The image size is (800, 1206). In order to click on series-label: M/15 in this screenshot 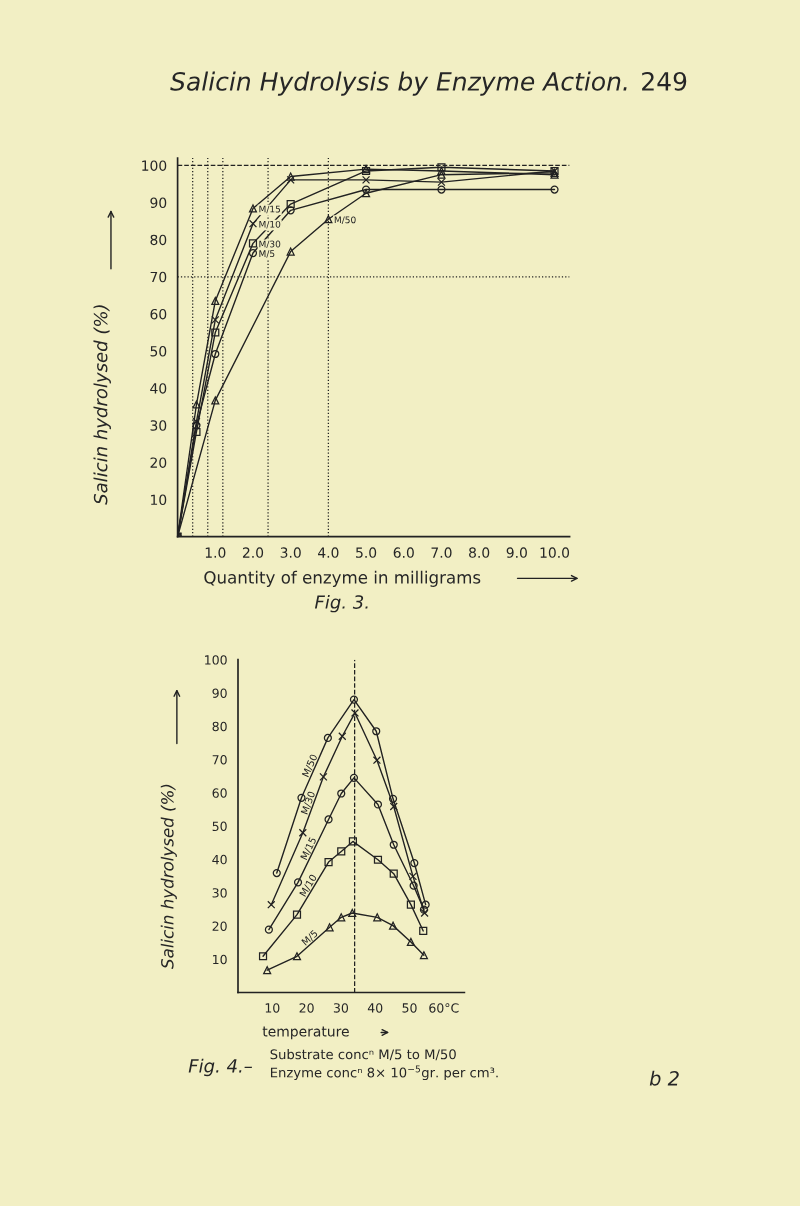, I will do `click(270, 209)`.